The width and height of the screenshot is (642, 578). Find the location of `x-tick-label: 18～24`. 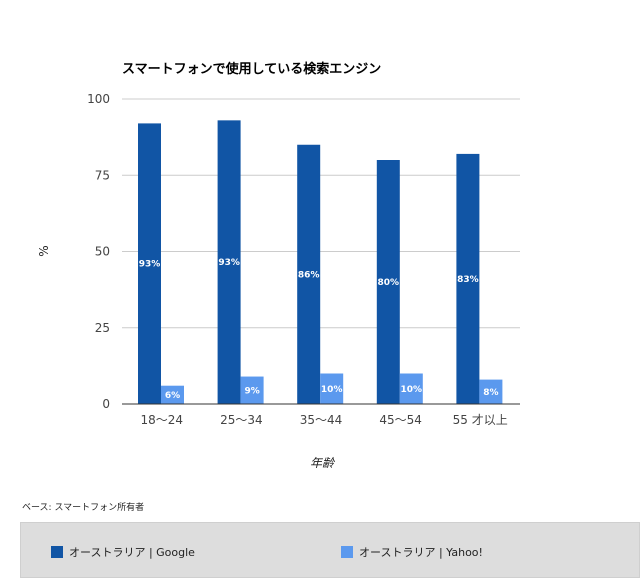

x-tick-label: 18～24 is located at coordinates (162, 420).